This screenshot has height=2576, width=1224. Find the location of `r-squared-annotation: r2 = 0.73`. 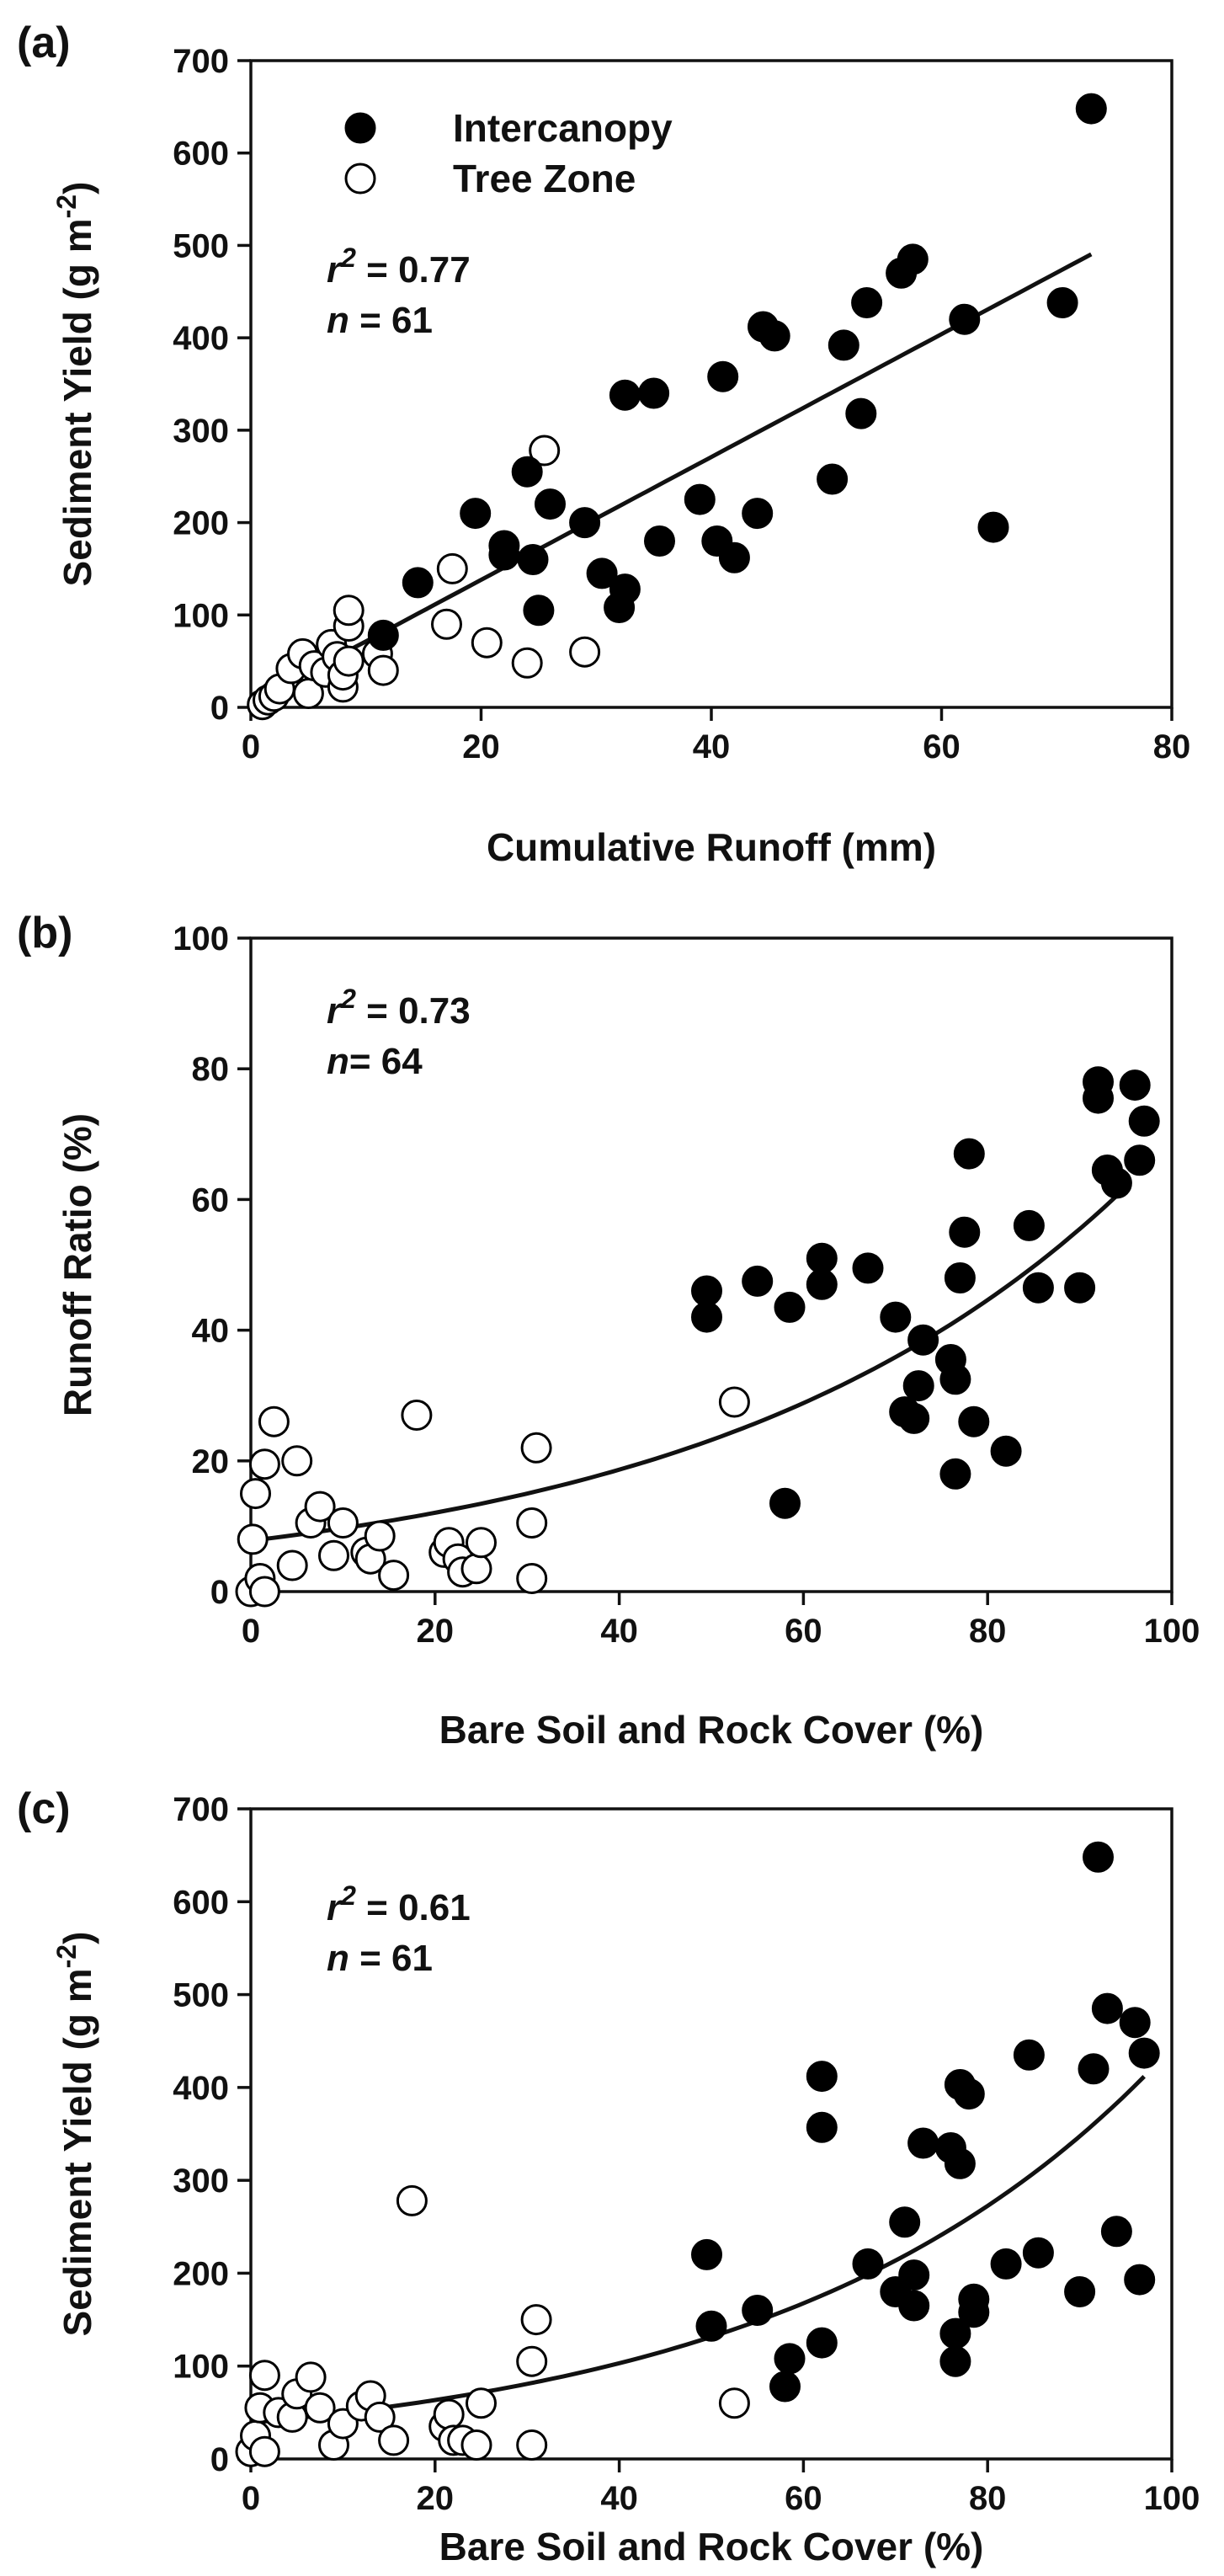

r-squared-annotation: r2 = 0.73 is located at coordinates (399, 1008).